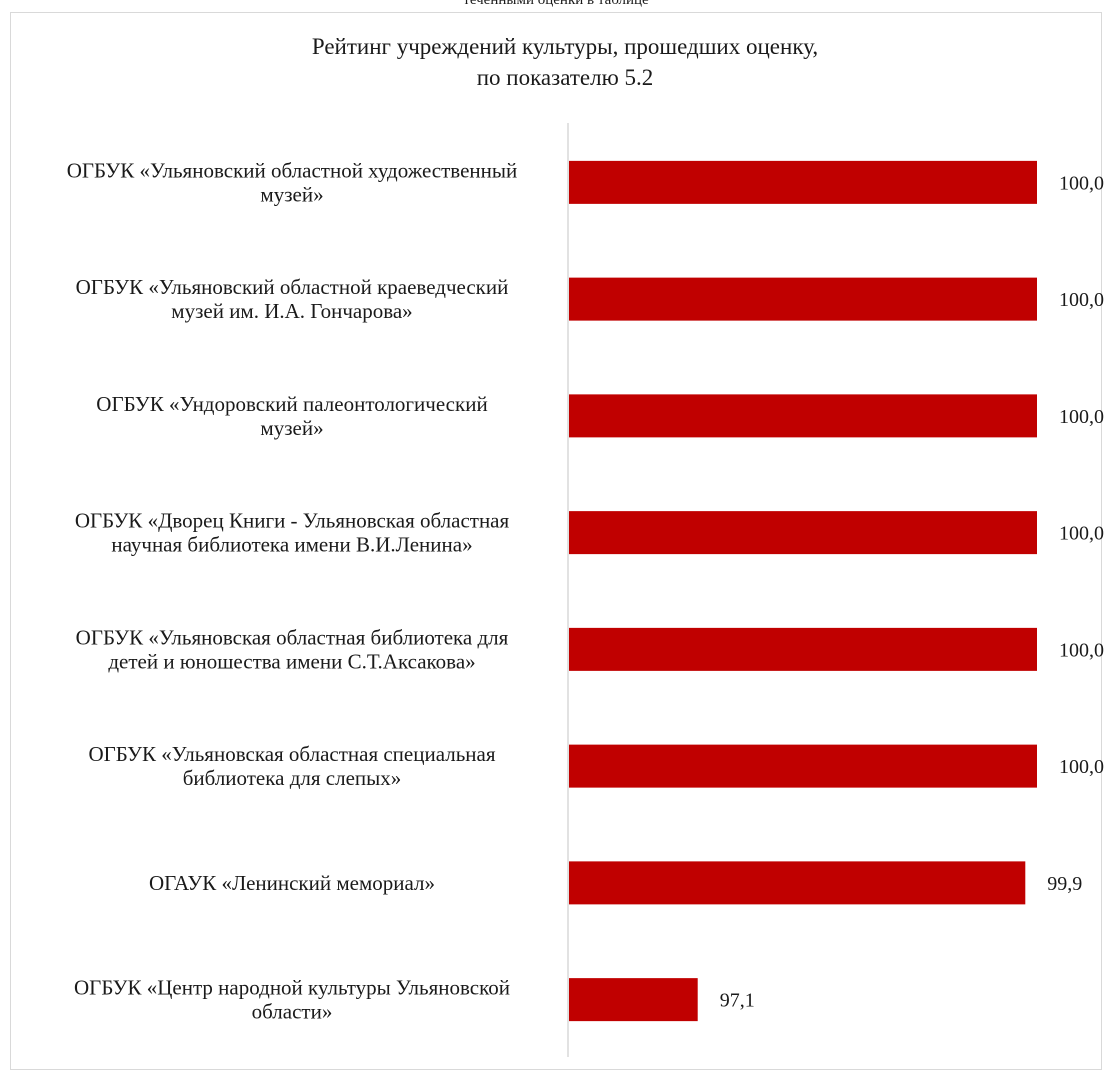  What do you see at coordinates (291, 404) in the screenshot?
I see `category-label: ОГБУК «Ундоровский палеонтологический` at bounding box center [291, 404].